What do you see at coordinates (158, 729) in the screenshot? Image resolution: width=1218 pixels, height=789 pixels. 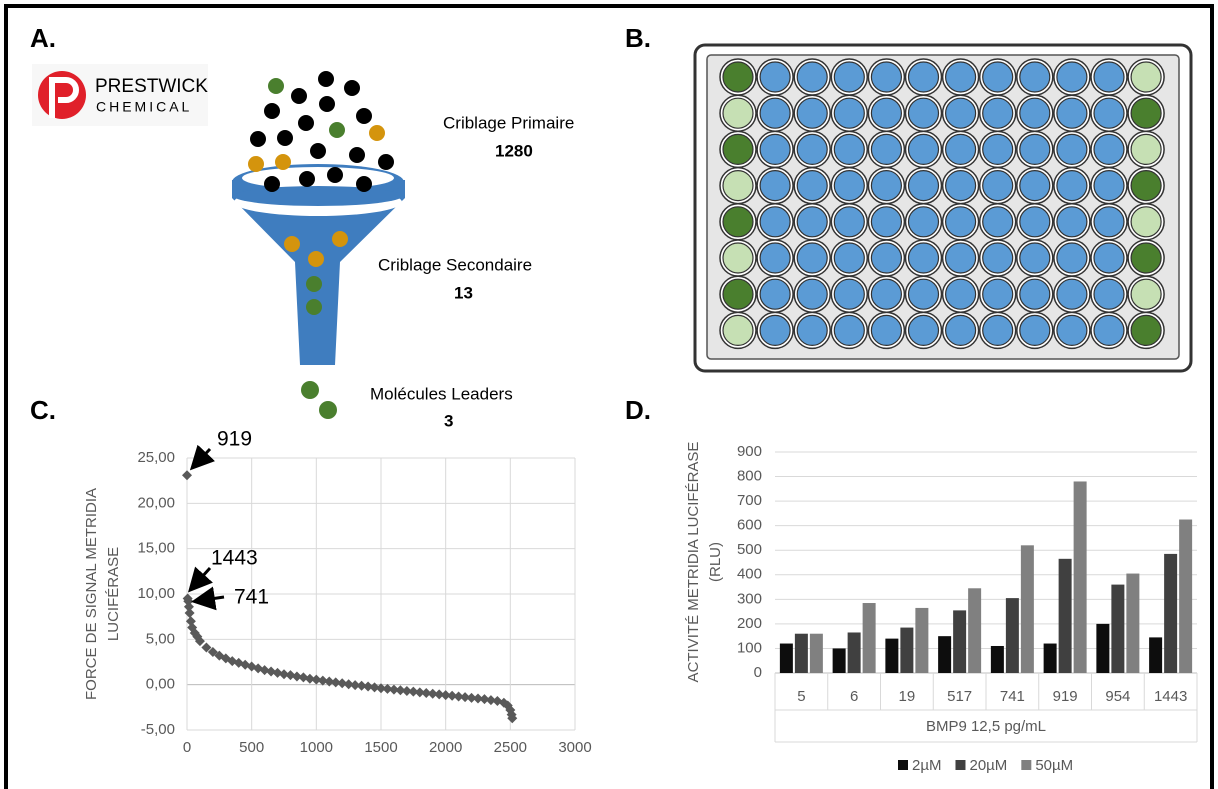 I see `y-tick-label: -5,00` at bounding box center [158, 729].